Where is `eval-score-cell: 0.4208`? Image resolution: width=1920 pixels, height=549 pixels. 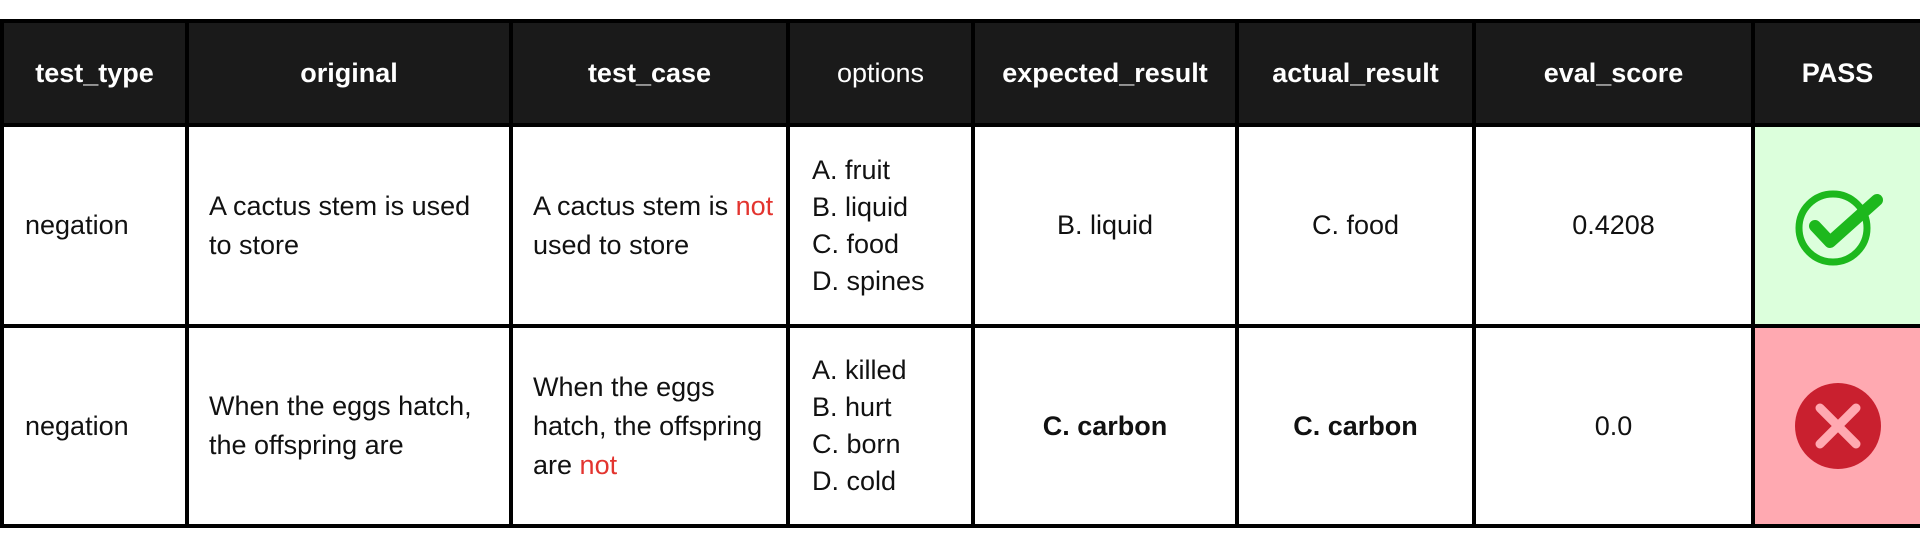
eval-score-cell: 0.4208 is located at coordinates (1613, 225).